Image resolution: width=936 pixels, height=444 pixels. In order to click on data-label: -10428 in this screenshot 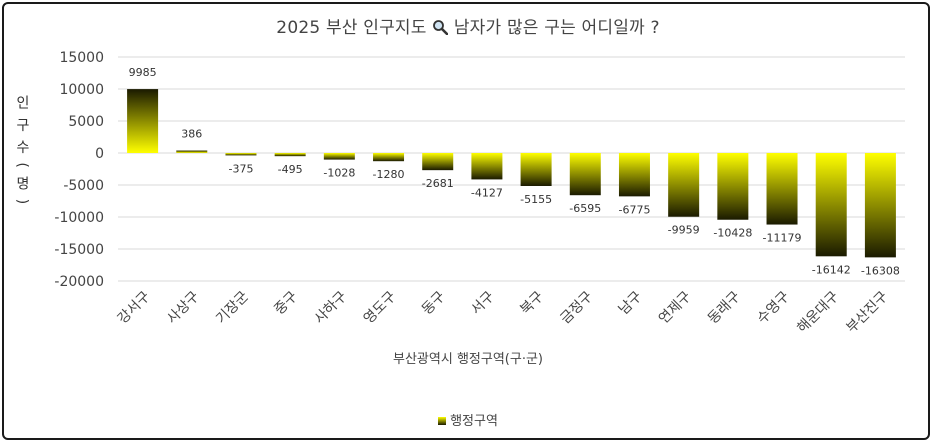, I will do `click(732, 233)`.